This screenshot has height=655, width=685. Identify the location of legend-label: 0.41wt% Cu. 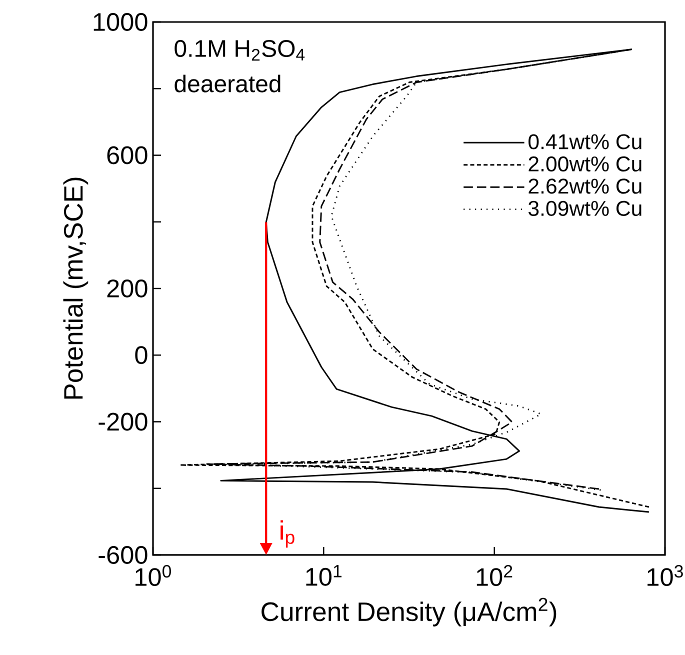
(585, 142).